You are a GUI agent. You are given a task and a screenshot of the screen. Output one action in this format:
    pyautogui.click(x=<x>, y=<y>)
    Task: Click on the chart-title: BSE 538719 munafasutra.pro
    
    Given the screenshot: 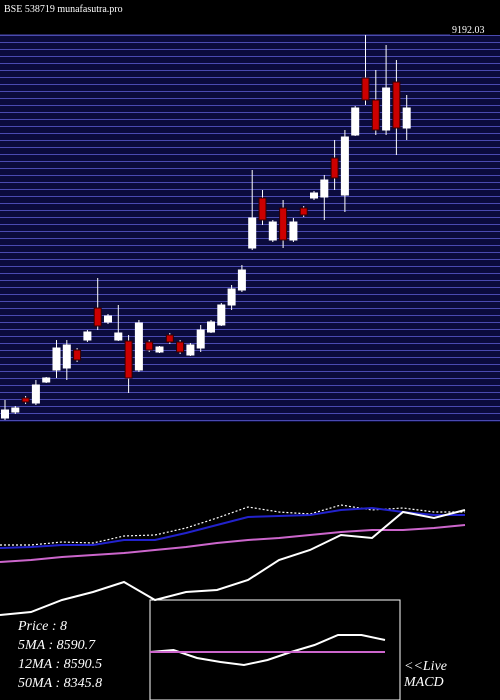 What is the action you would take?
    pyautogui.click(x=63, y=9)
    